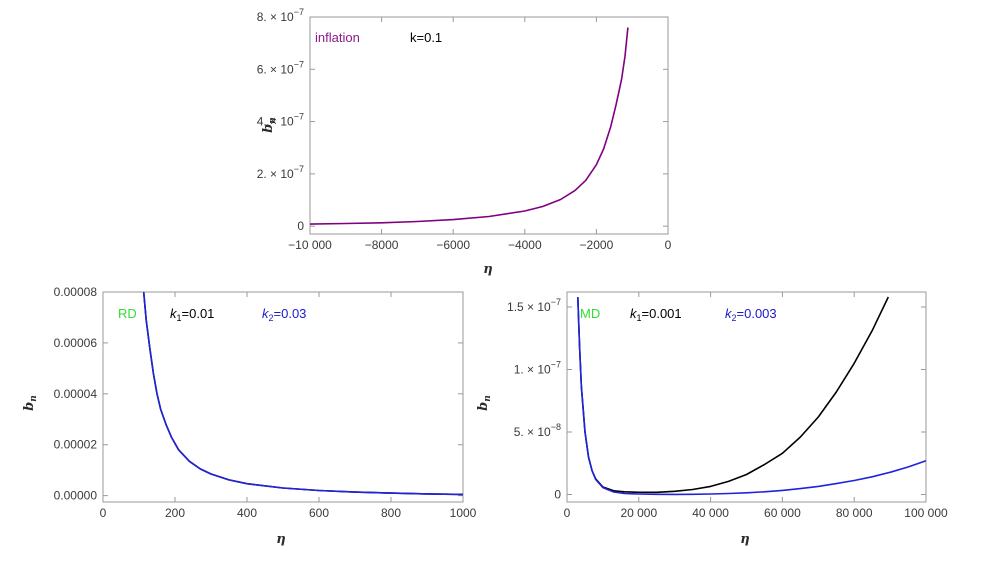 The image size is (996, 561). What do you see at coordinates (280, 120) in the screenshot?
I see `y-tick-label: 4. × 10−7` at bounding box center [280, 120].